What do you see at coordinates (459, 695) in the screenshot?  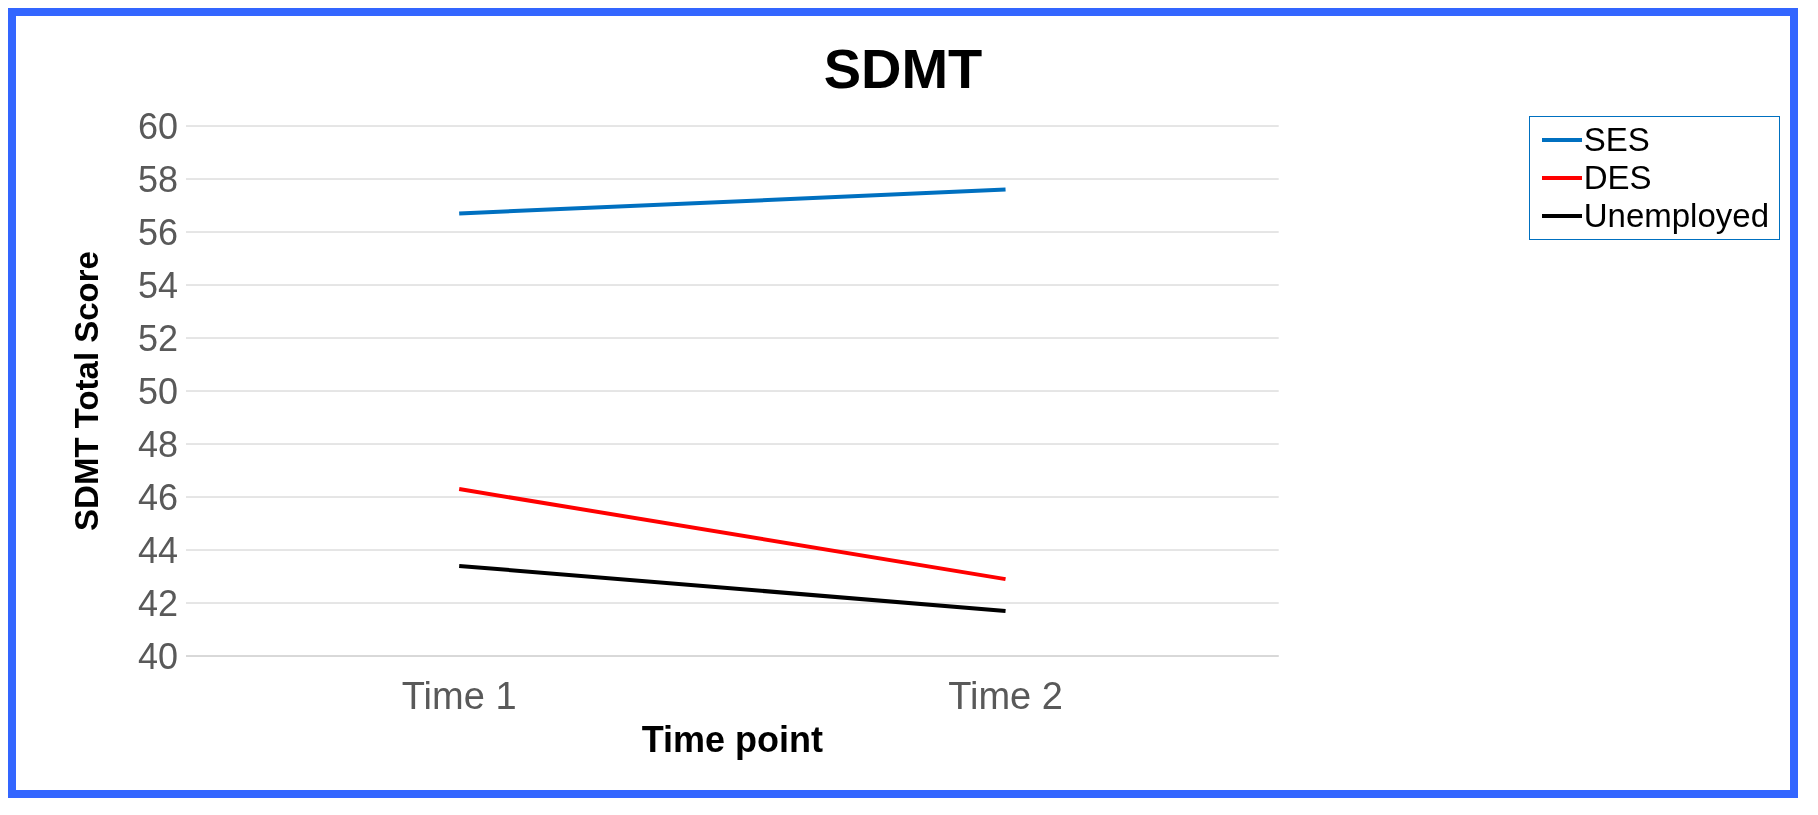 I see `x-tick-label: Time 1` at bounding box center [459, 695].